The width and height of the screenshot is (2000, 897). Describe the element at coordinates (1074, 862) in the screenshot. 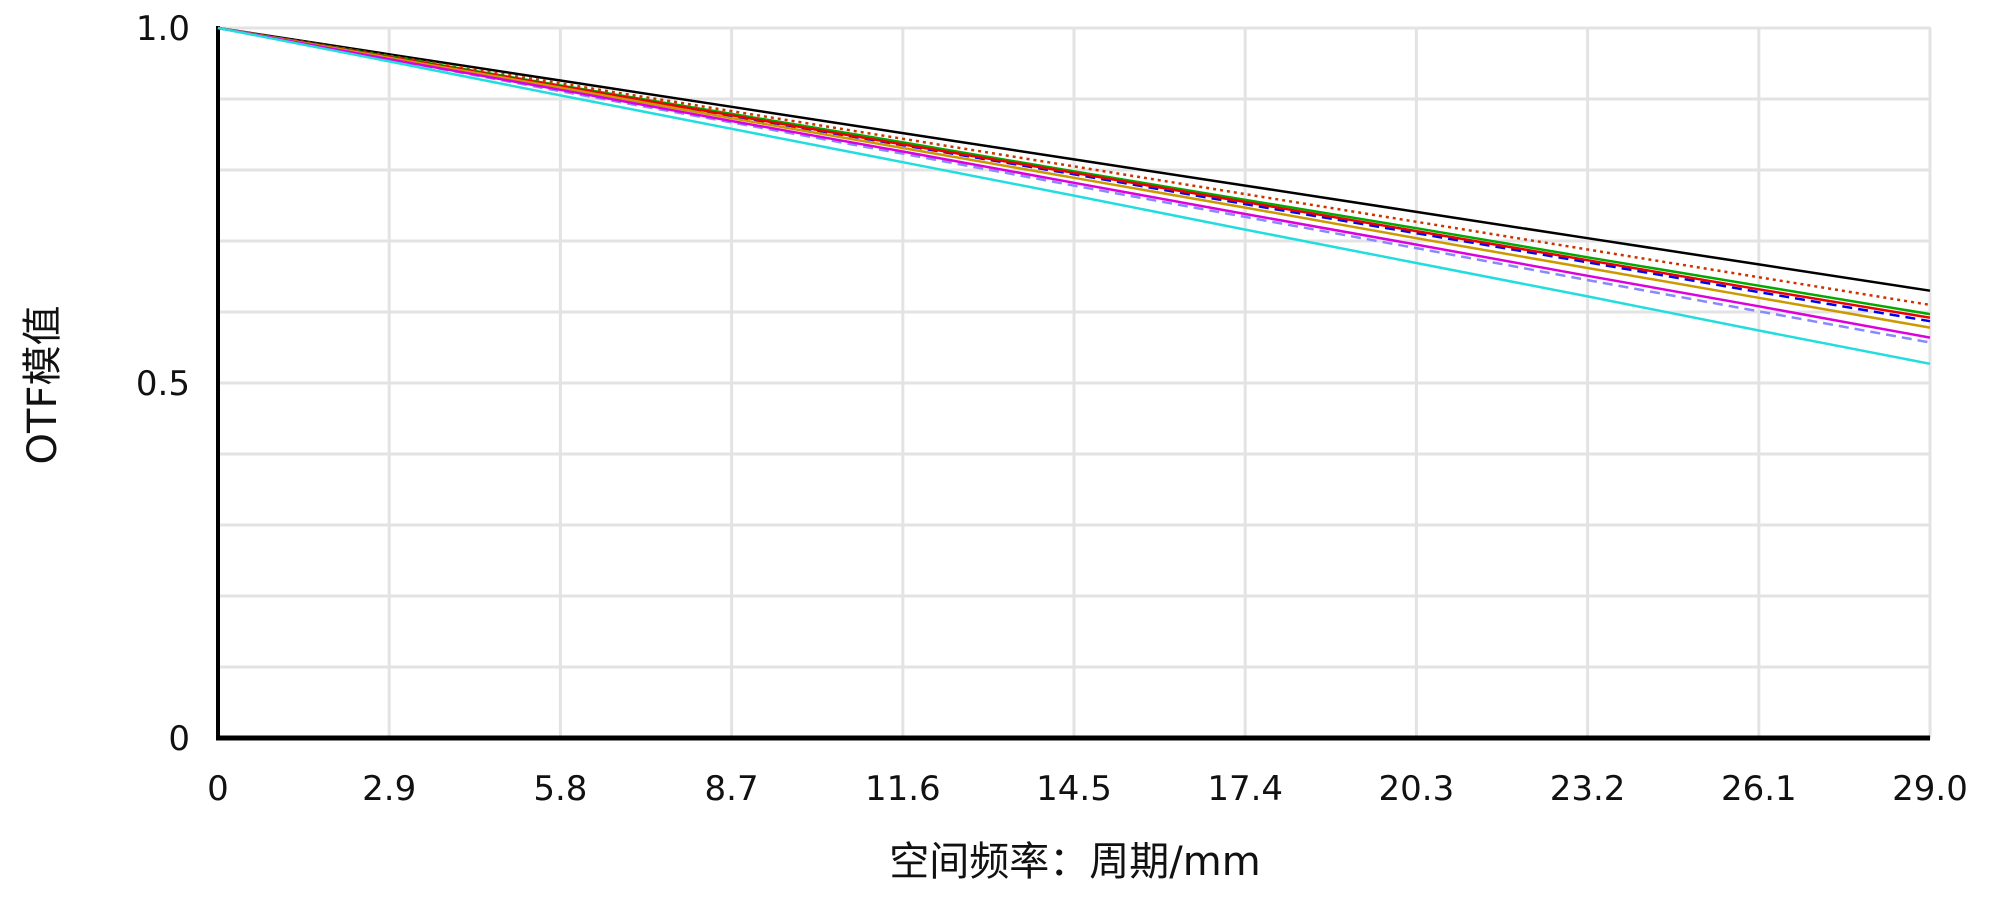

I see `x-axis-title: 空间频率：周期/mm` at that location.